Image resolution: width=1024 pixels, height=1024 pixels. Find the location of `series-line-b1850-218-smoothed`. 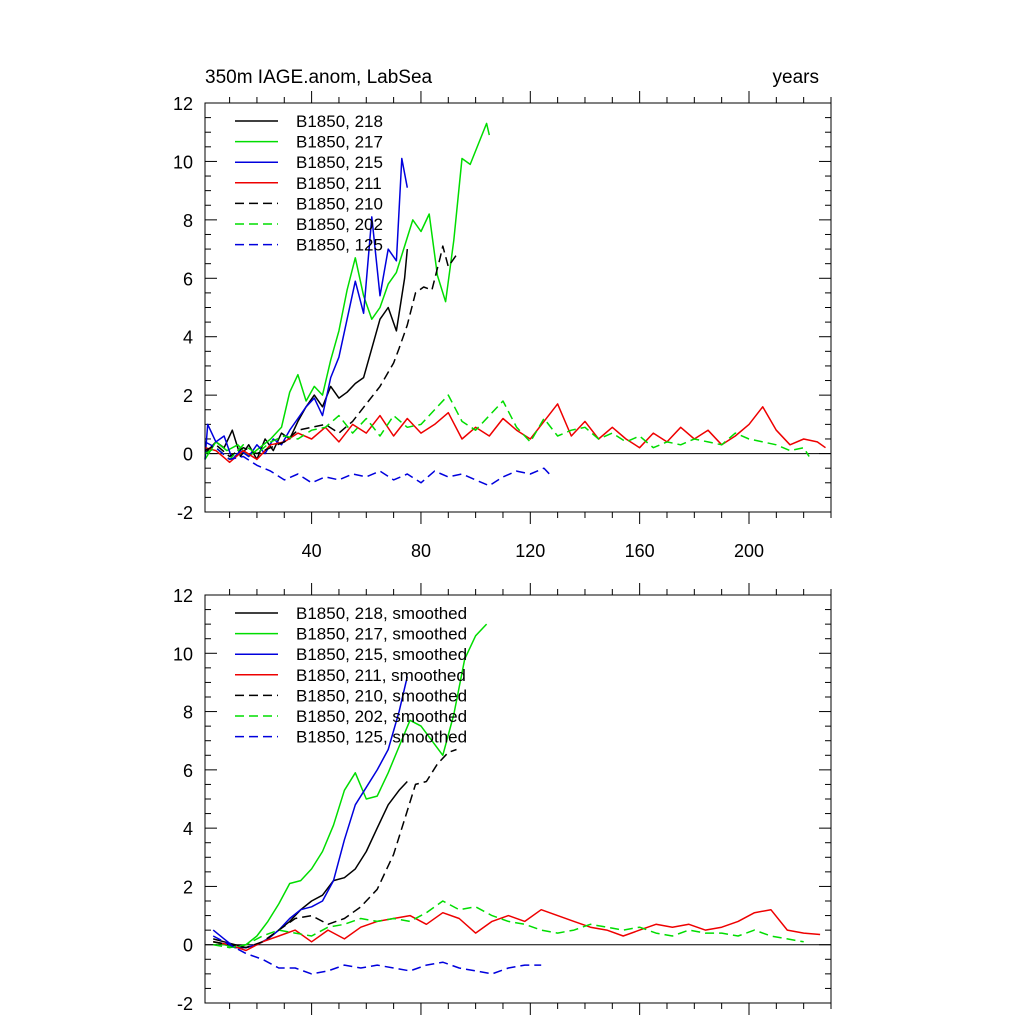

series-line-b1850-218-smoothed is located at coordinates (310, 864).